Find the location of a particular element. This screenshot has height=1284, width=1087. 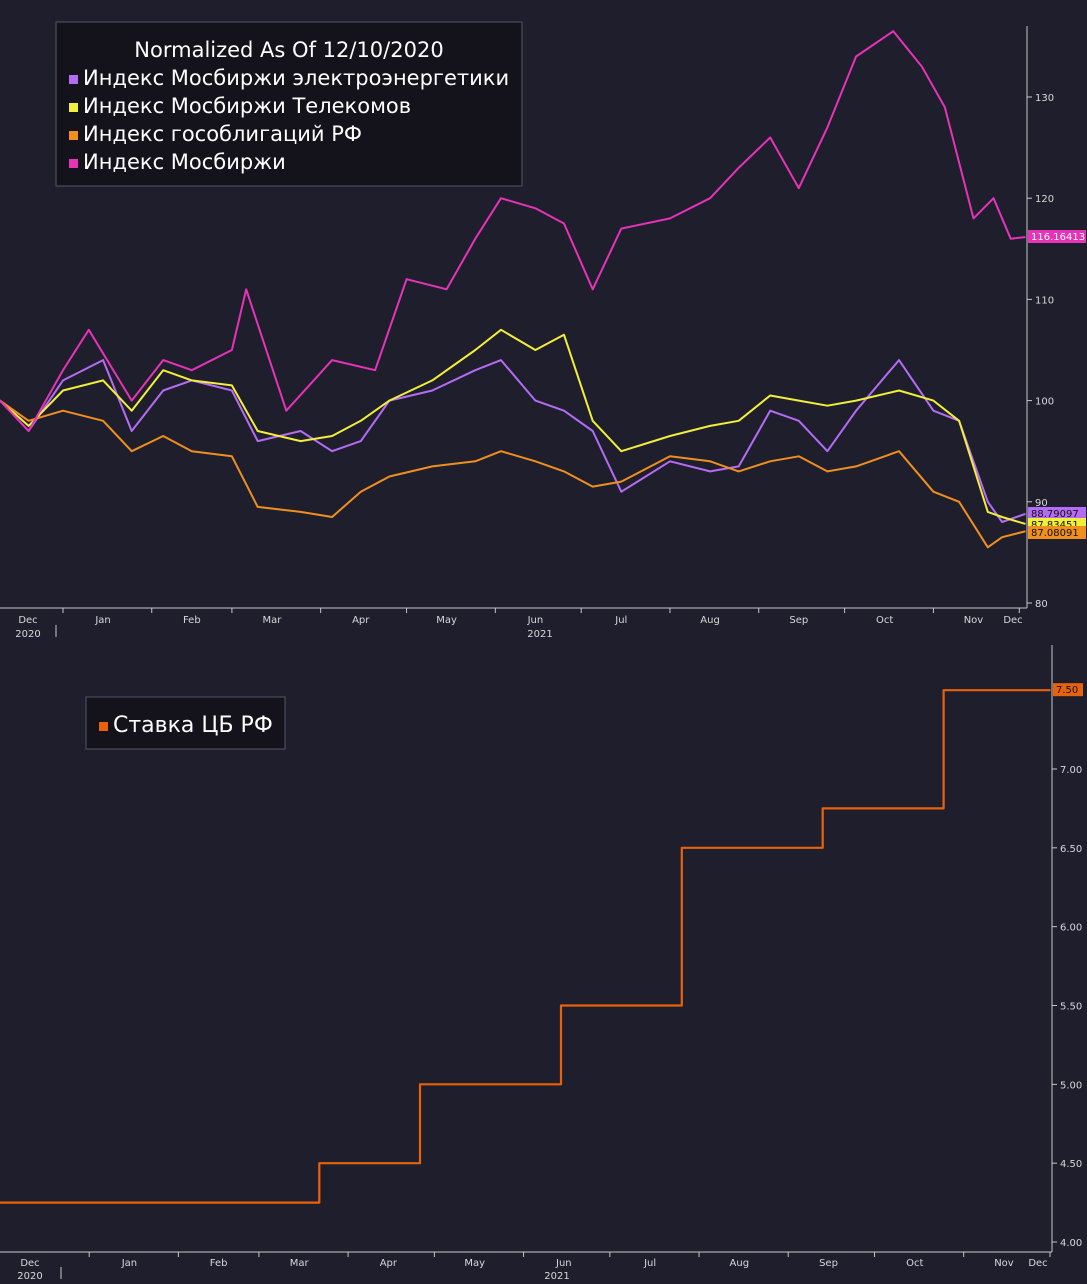

y-tick-label: 90 is located at coordinates (1041, 503).